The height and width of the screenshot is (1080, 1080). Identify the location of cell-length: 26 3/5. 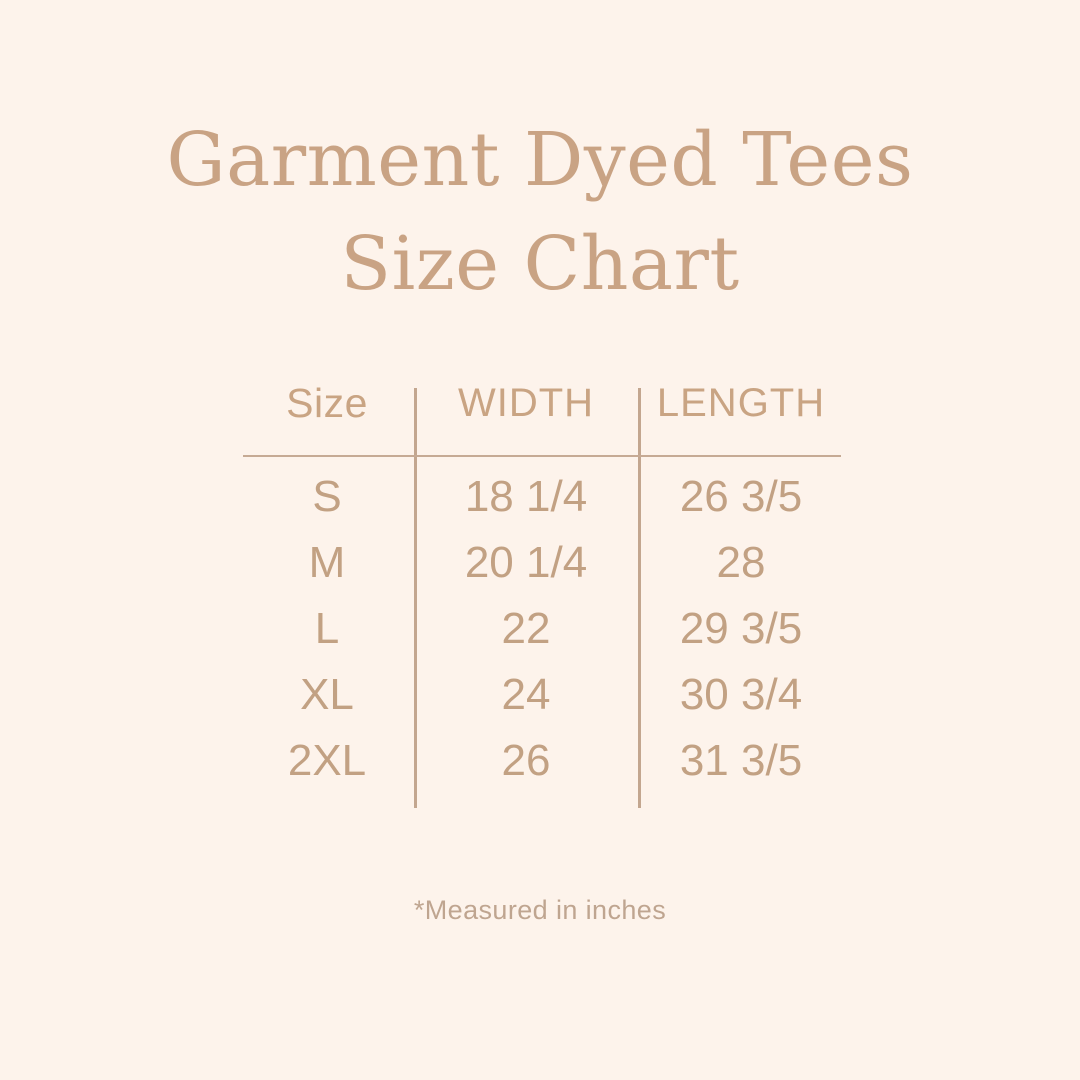
(741, 496).